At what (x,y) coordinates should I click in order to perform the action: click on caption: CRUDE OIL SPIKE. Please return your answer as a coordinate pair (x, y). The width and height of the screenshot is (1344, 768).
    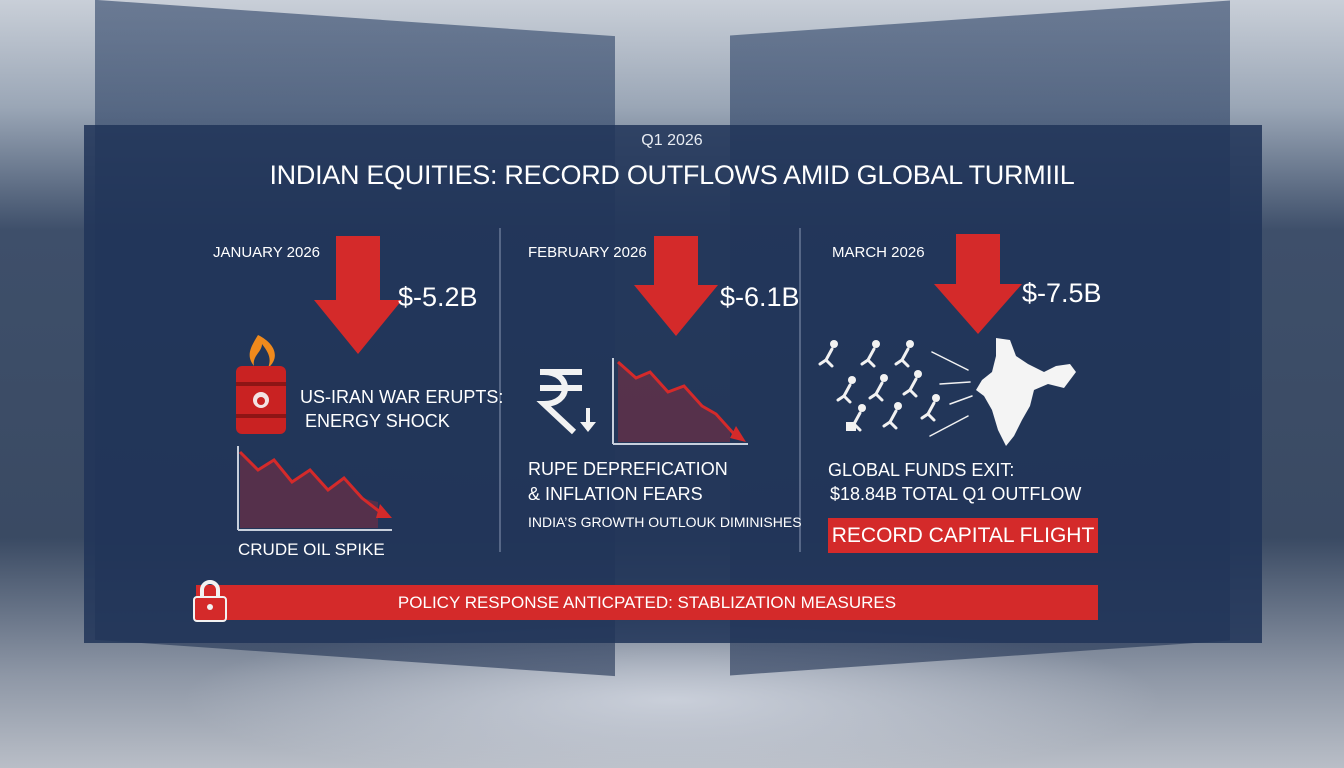
    Looking at the image, I should click on (311, 549).